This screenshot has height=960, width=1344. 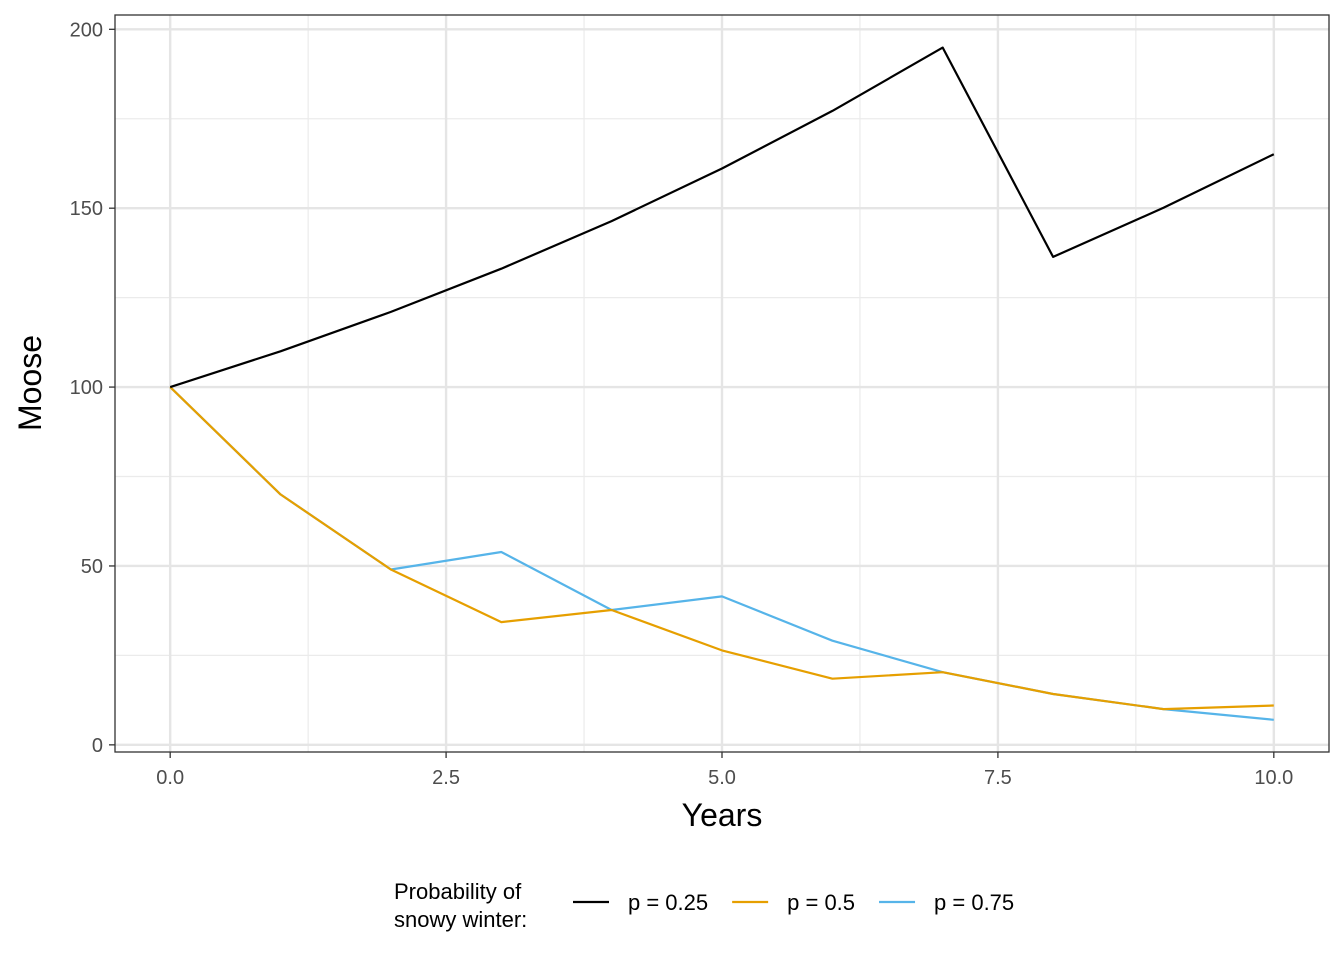 What do you see at coordinates (86, 209) in the screenshot?
I see `y-tick-label: 150` at bounding box center [86, 209].